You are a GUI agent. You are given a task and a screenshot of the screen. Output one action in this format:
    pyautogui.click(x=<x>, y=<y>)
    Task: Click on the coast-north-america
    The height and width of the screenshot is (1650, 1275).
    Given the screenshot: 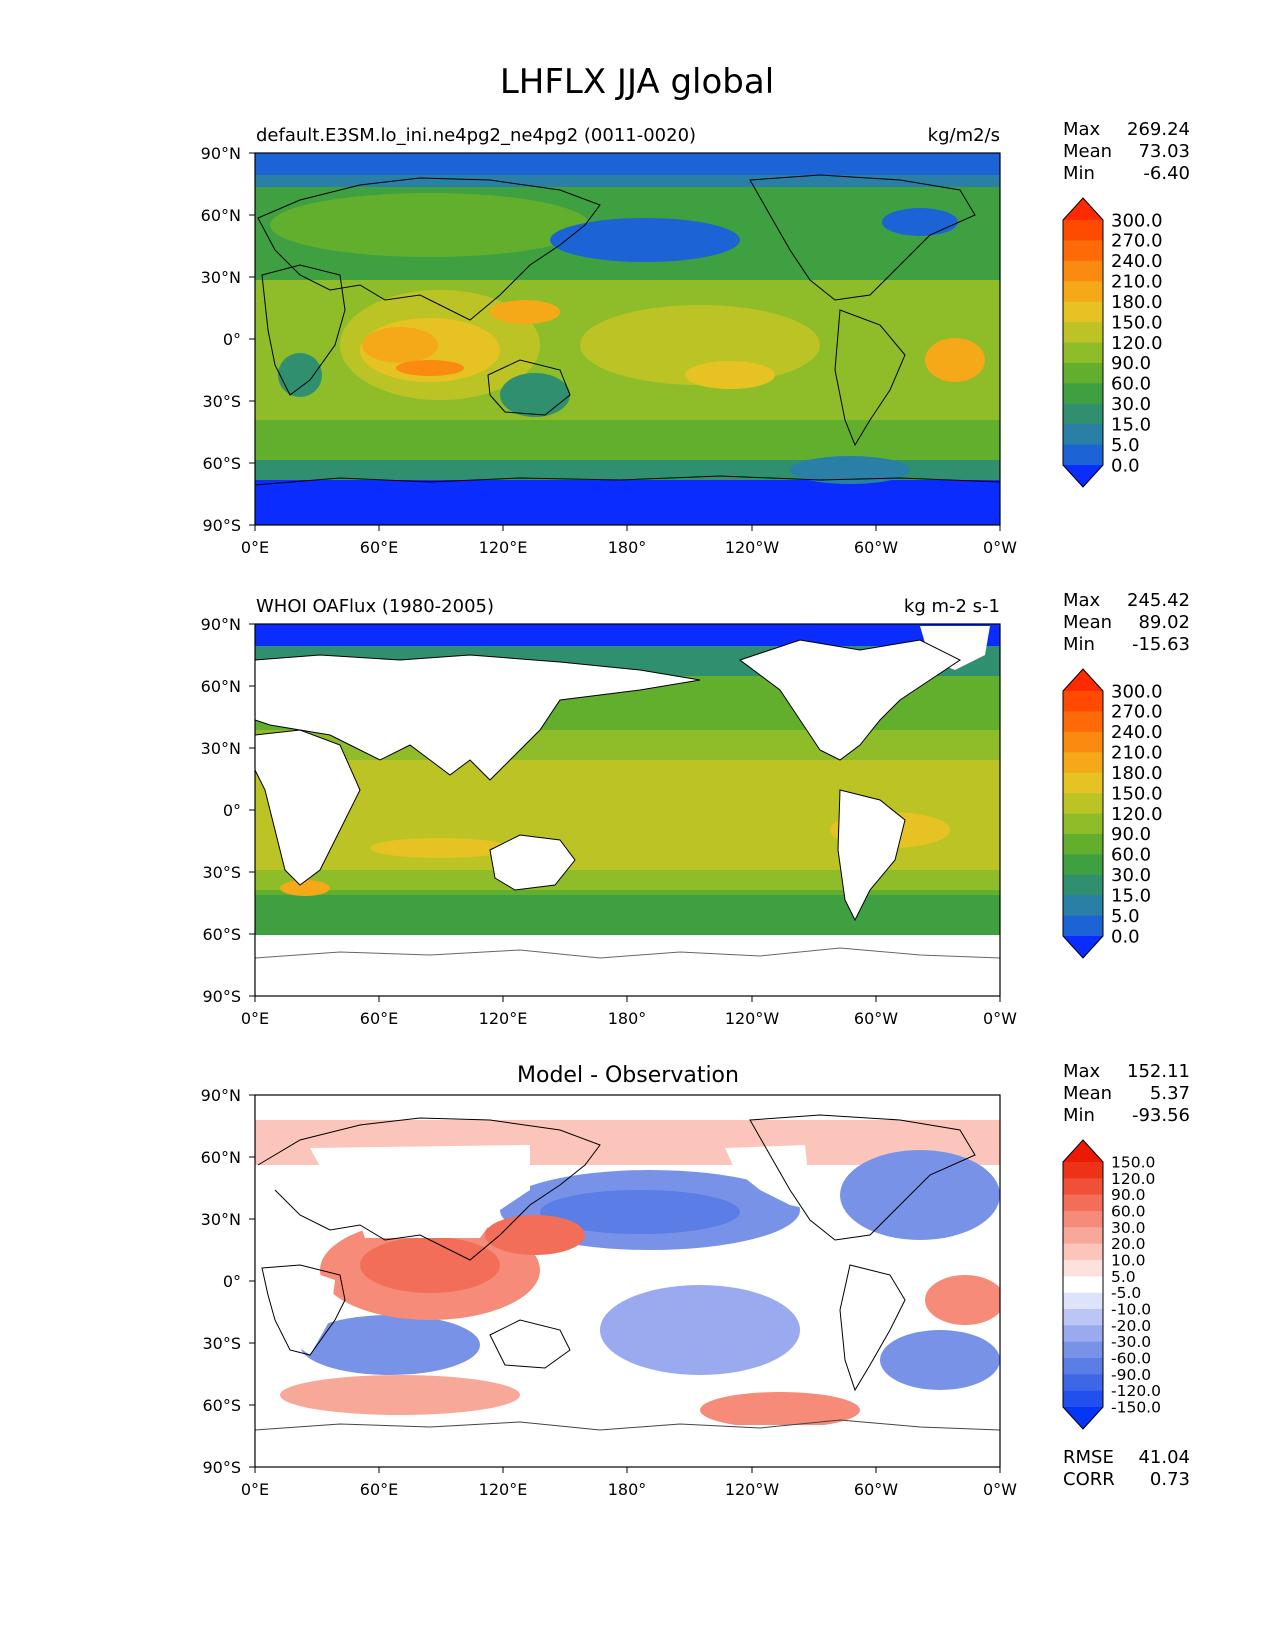 What is the action you would take?
    pyautogui.click(x=862, y=237)
    